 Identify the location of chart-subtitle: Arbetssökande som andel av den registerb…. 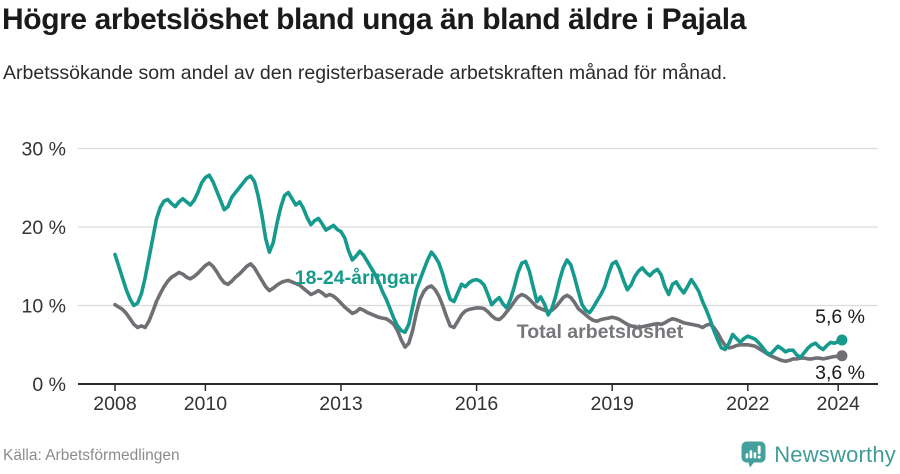
(365, 73).